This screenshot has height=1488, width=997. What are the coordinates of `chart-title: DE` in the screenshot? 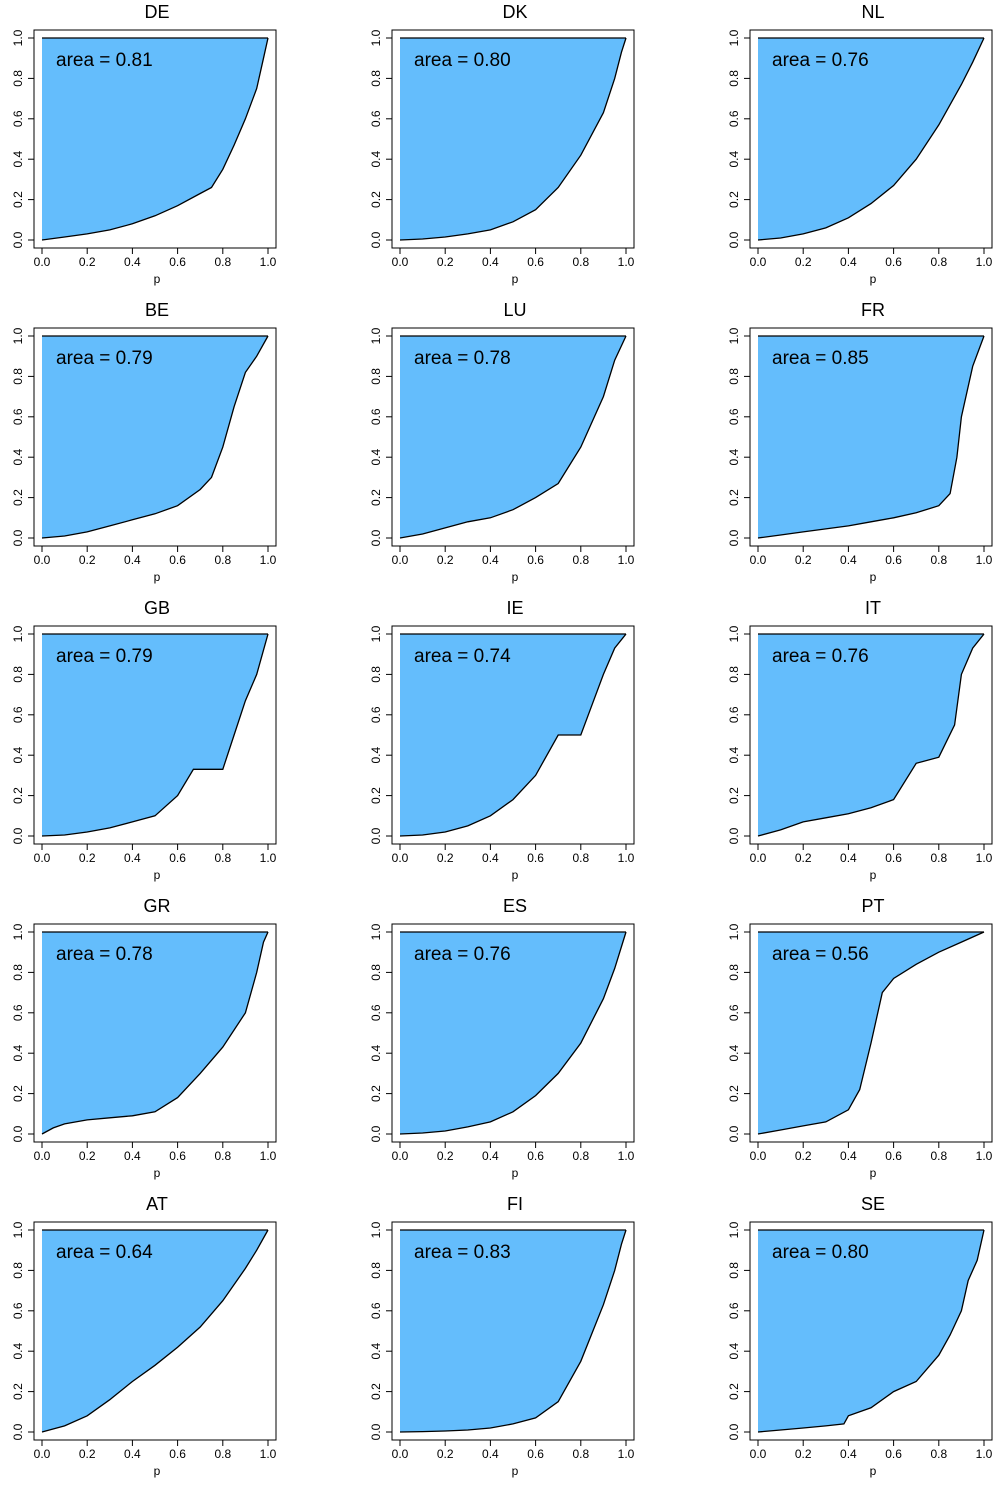 It's located at (157, 12).